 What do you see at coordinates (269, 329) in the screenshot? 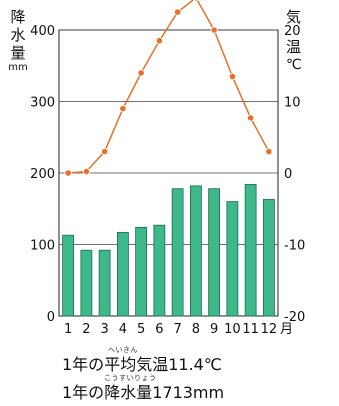
I see `month-label: 12` at bounding box center [269, 329].